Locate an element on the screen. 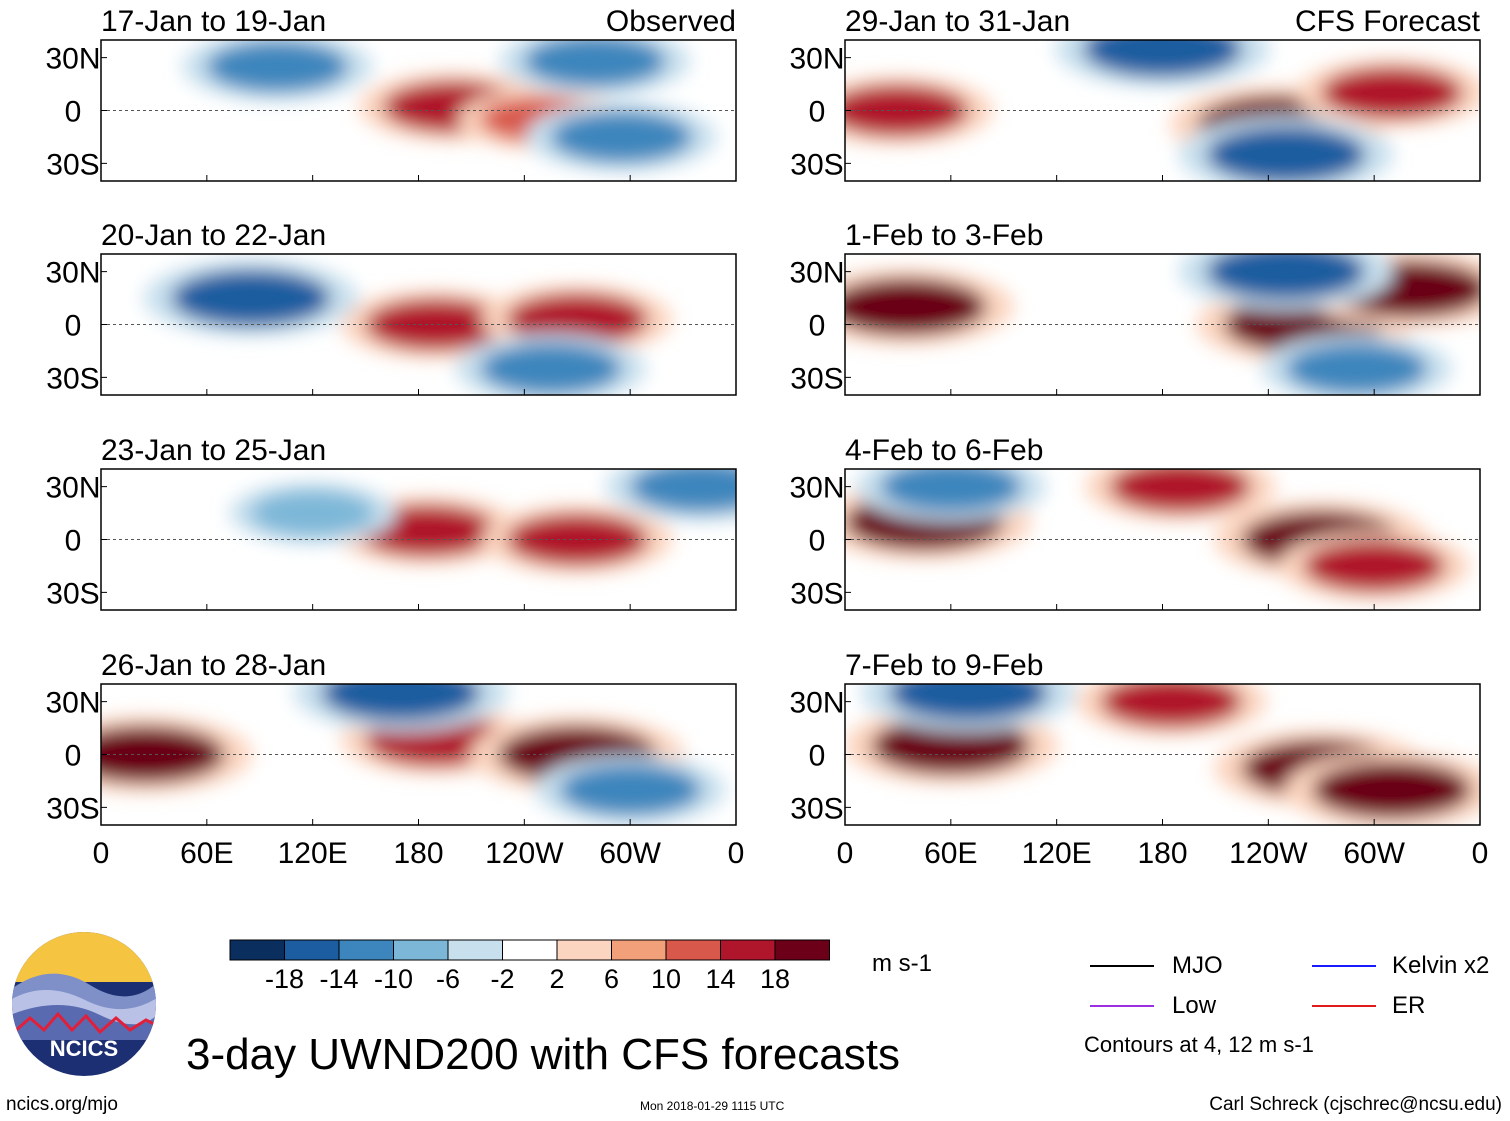 The image size is (1510, 1121). panel-title: 7-Feb to 9-Feb is located at coordinates (944, 665).